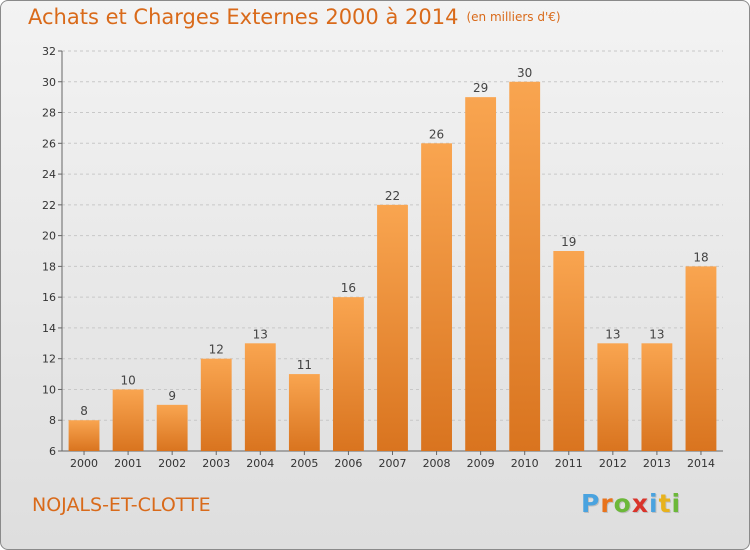  What do you see at coordinates (52, 451) in the screenshot?
I see `y-tick-label: 6` at bounding box center [52, 451].